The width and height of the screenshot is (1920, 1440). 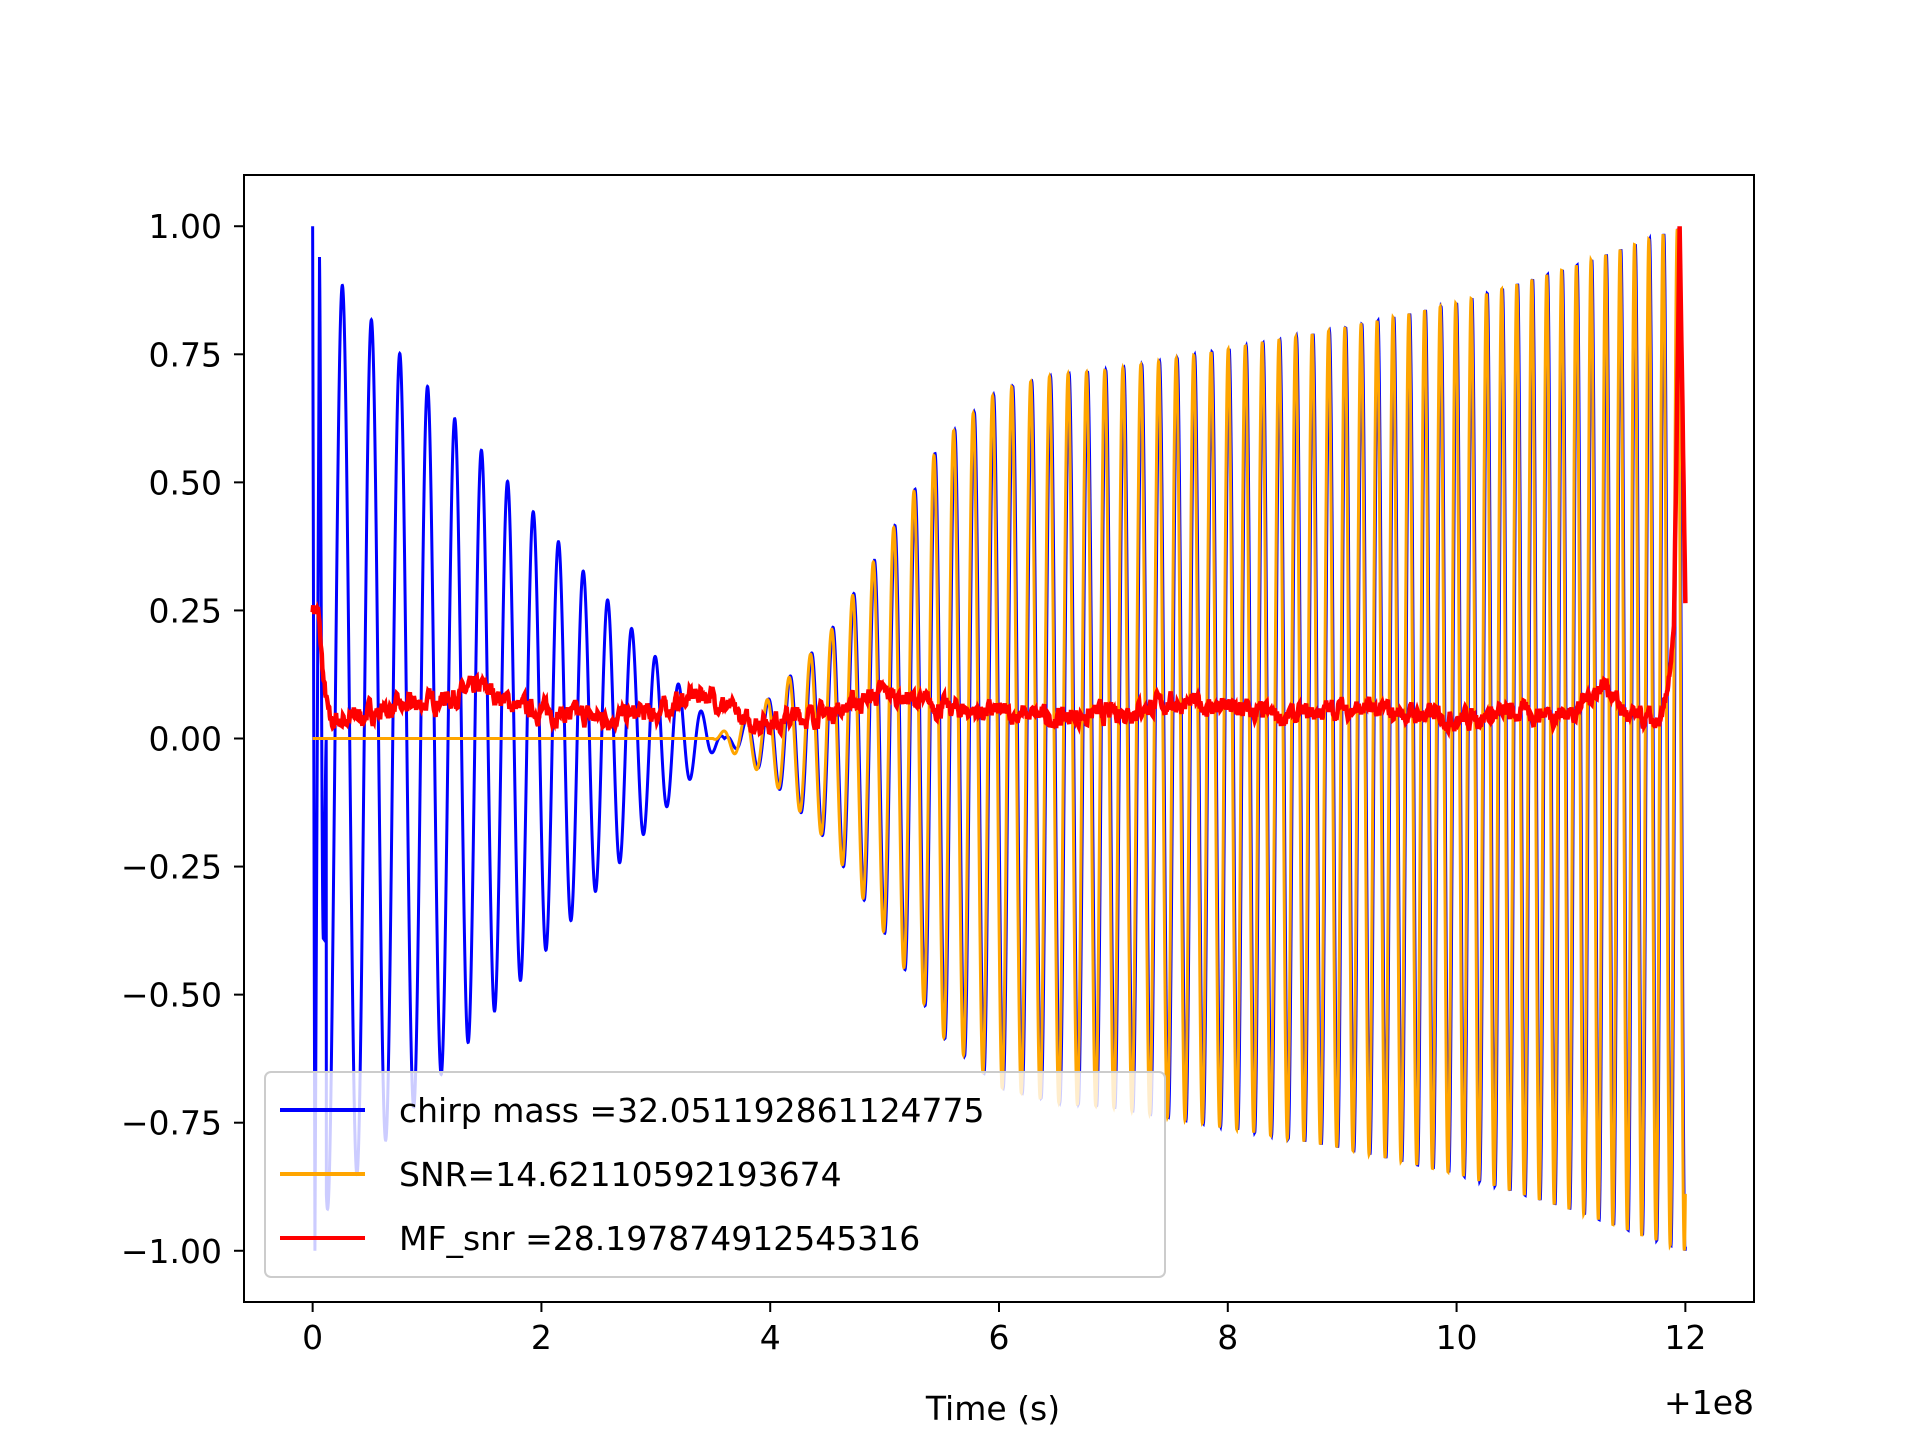 What do you see at coordinates (185, 354) in the screenshot?
I see `y-tick-label: 0.75` at bounding box center [185, 354].